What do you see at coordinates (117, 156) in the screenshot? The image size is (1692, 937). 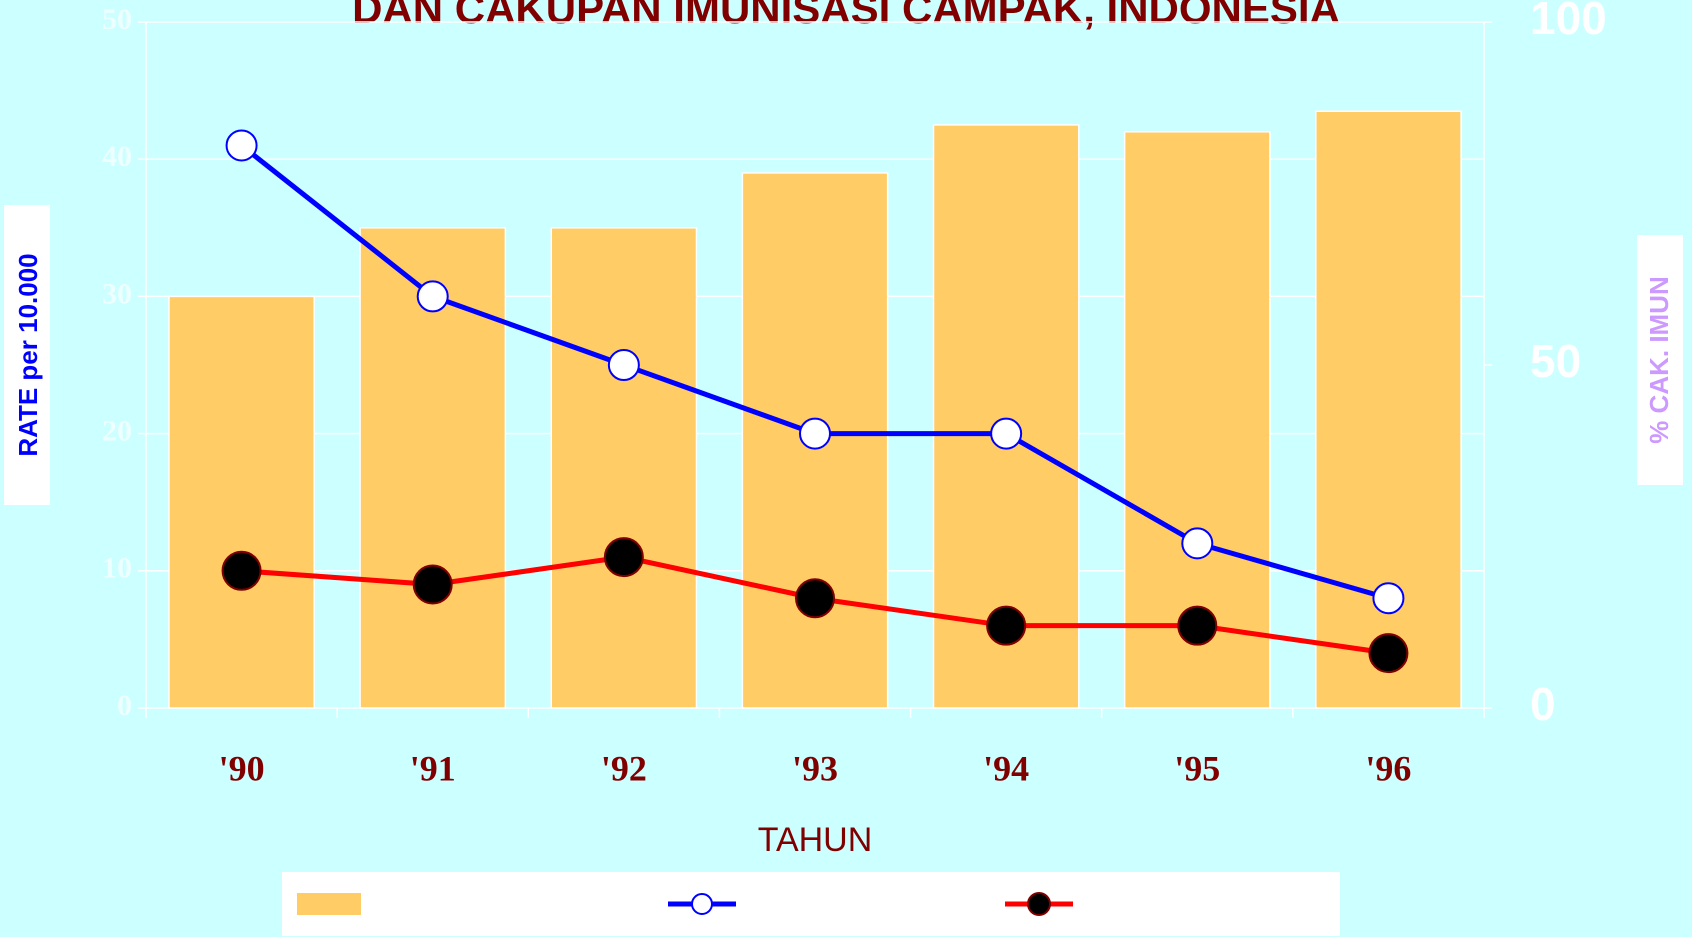 I see `y-tick-label: 40` at bounding box center [117, 156].